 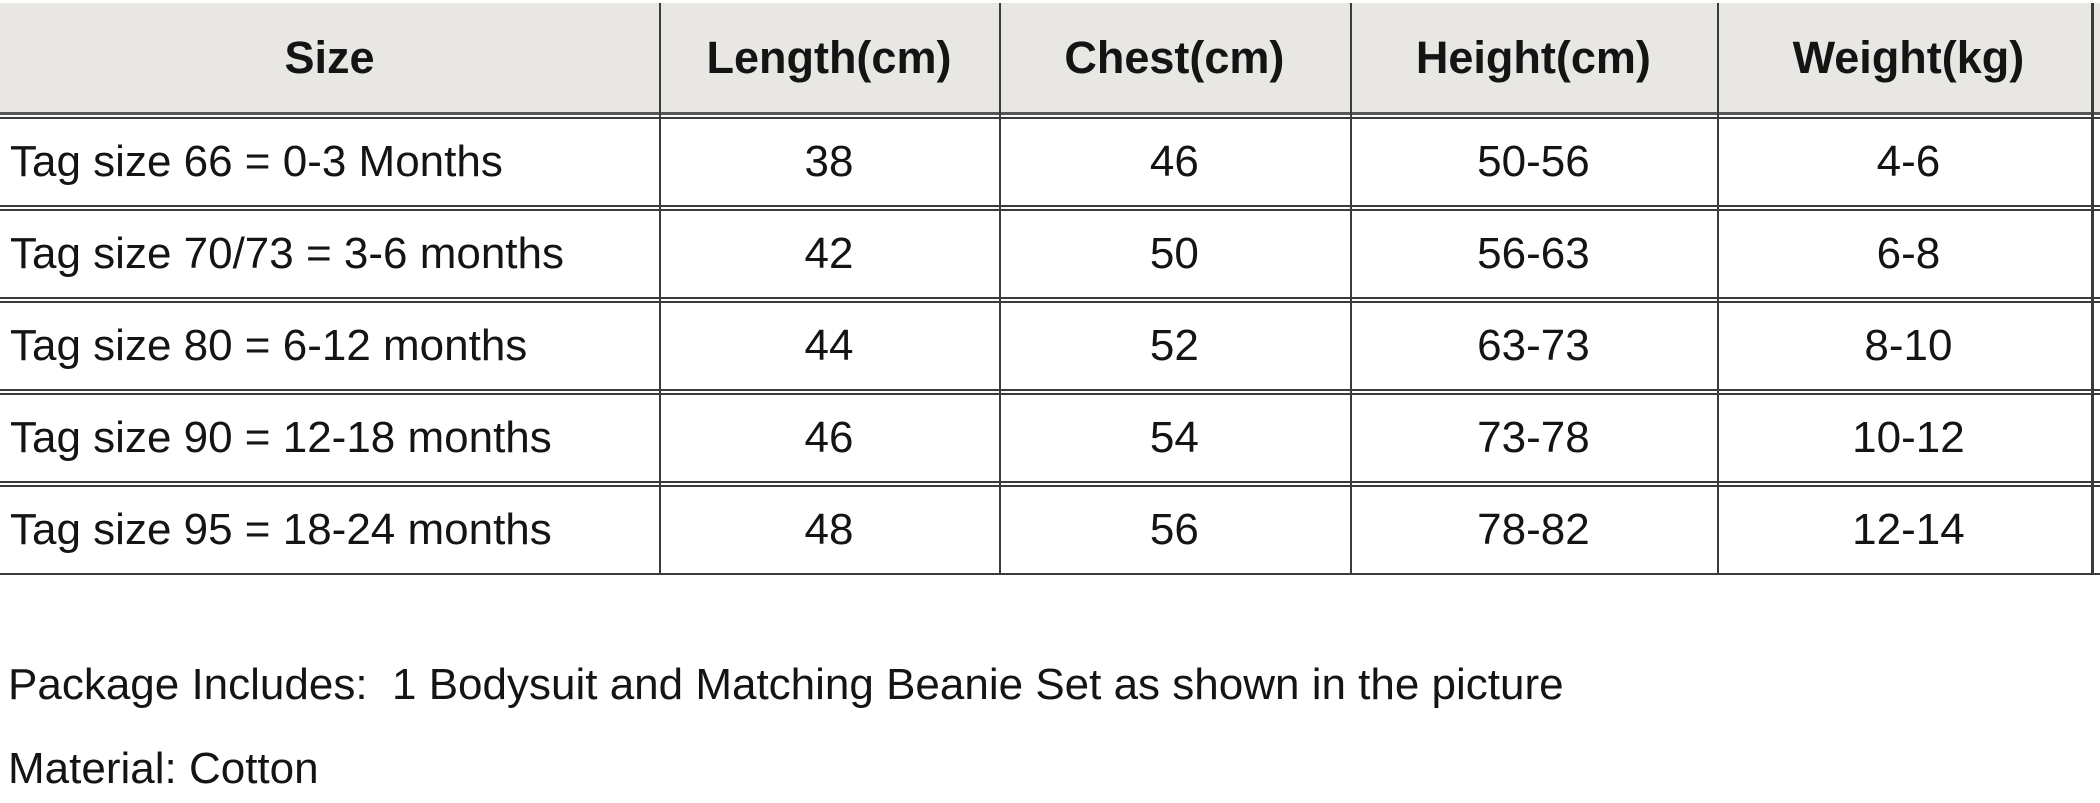 What do you see at coordinates (281, 437) in the screenshot?
I see `cell-size-label: Tag size 90 = 12-18 months` at bounding box center [281, 437].